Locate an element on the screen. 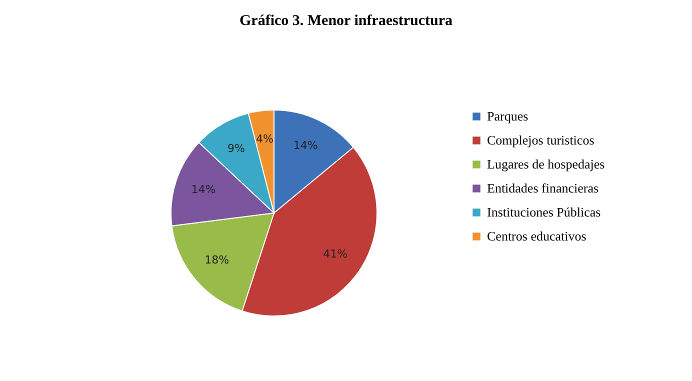 Image resolution: width=692 pixels, height=381 pixels. legend-label: Complejos turisticos is located at coordinates (540, 140).